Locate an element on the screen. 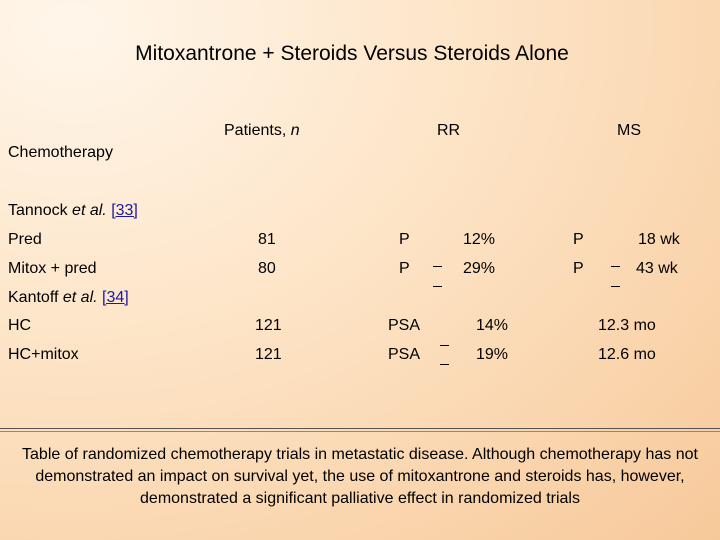  study-tannock-etal: et al. is located at coordinates (89, 210).